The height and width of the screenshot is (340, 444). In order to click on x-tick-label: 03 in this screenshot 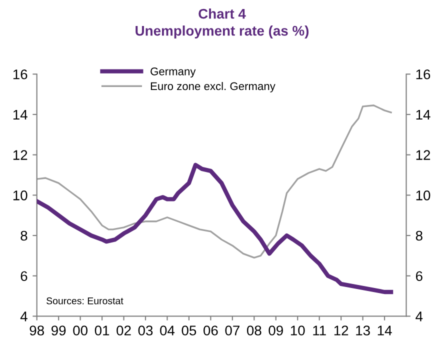, I will do `click(145, 331)`.